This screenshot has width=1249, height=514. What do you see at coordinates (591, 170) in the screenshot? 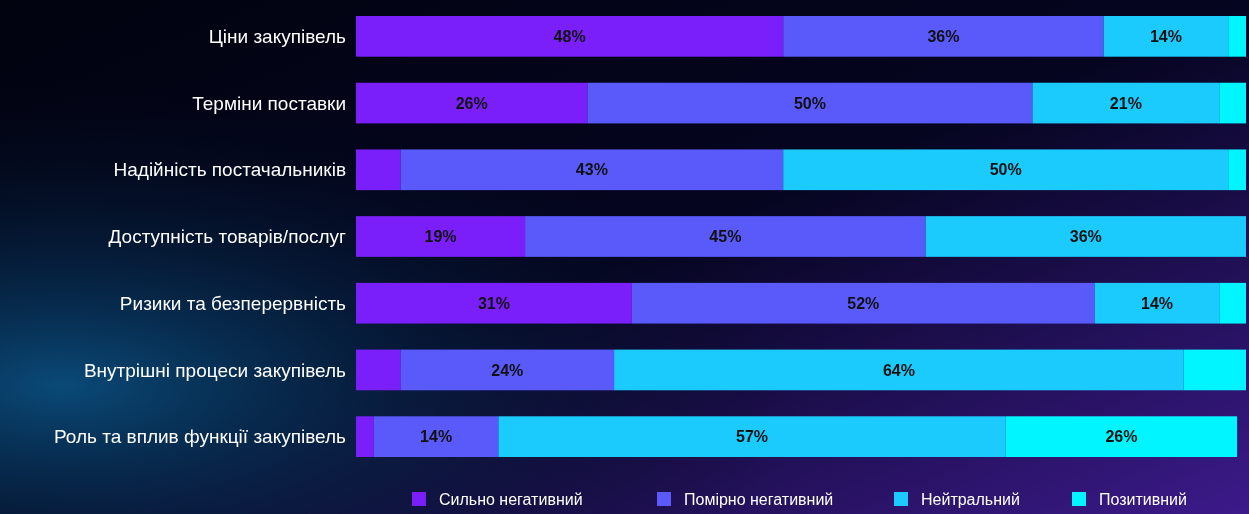
I see `data-label: 43%` at bounding box center [591, 170].